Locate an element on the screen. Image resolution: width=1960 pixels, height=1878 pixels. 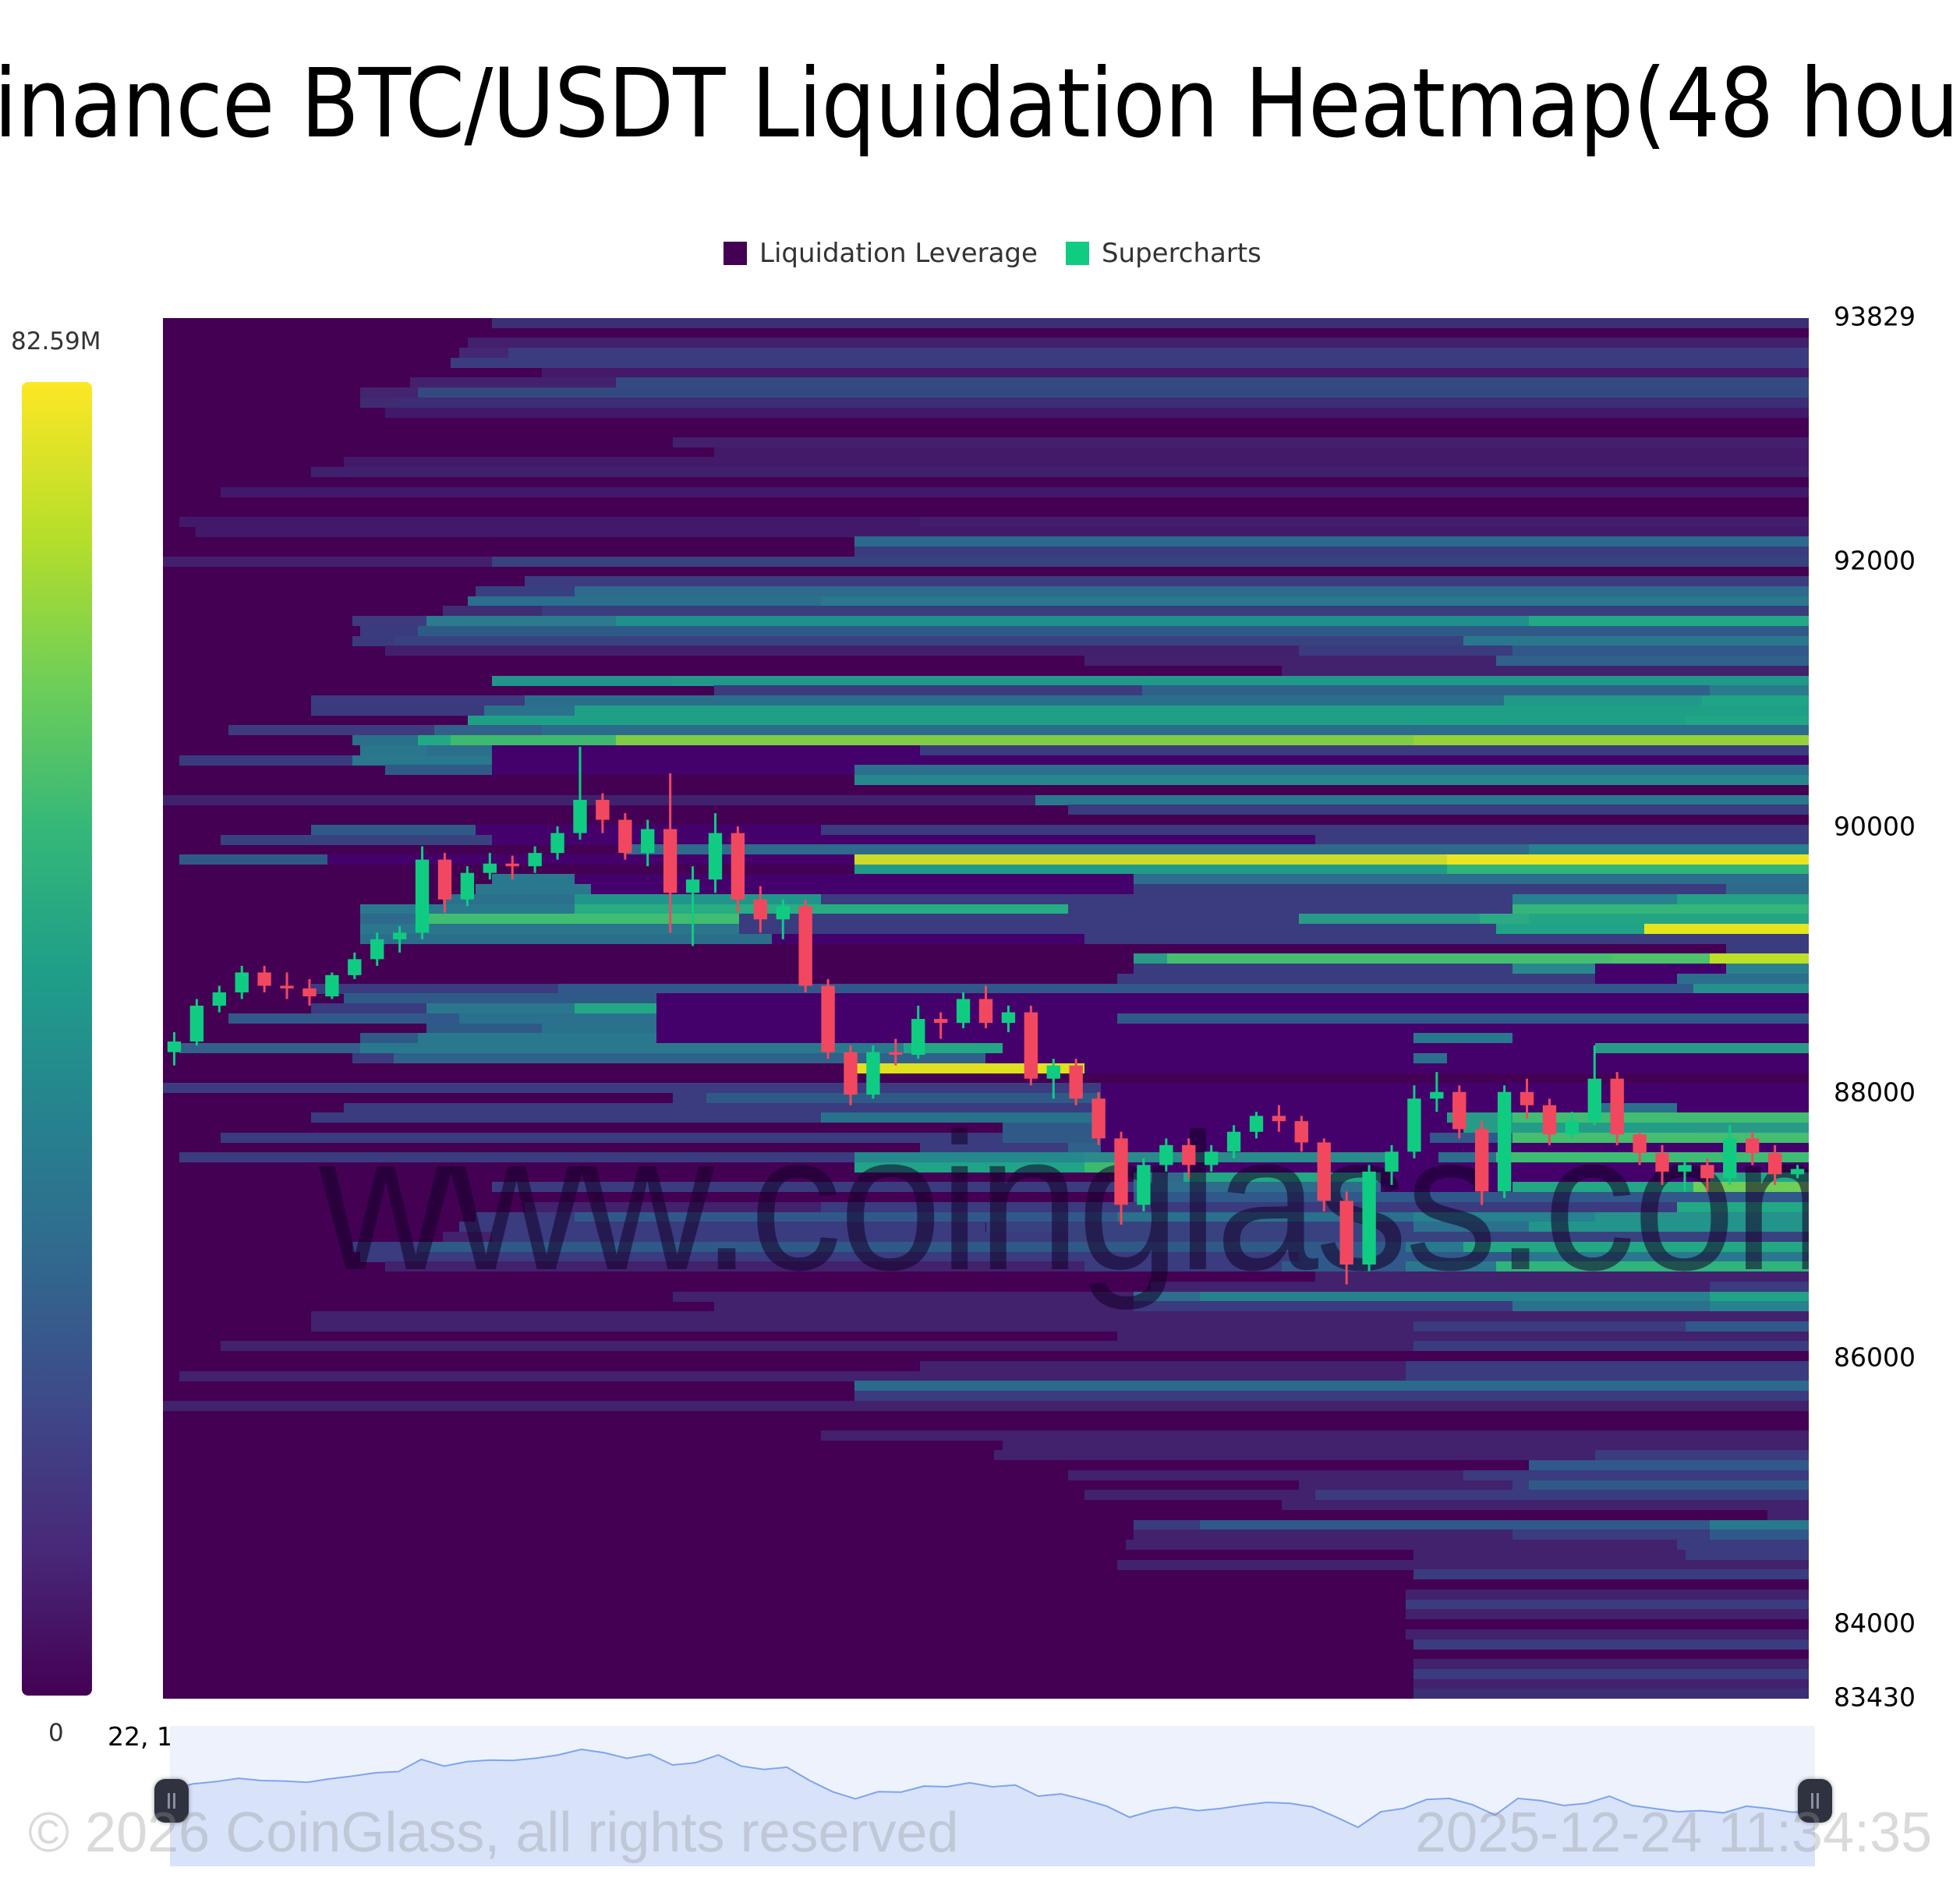
legend-item-liquidation-leverage: Liquidation Leverage is located at coordinates (881, 254).